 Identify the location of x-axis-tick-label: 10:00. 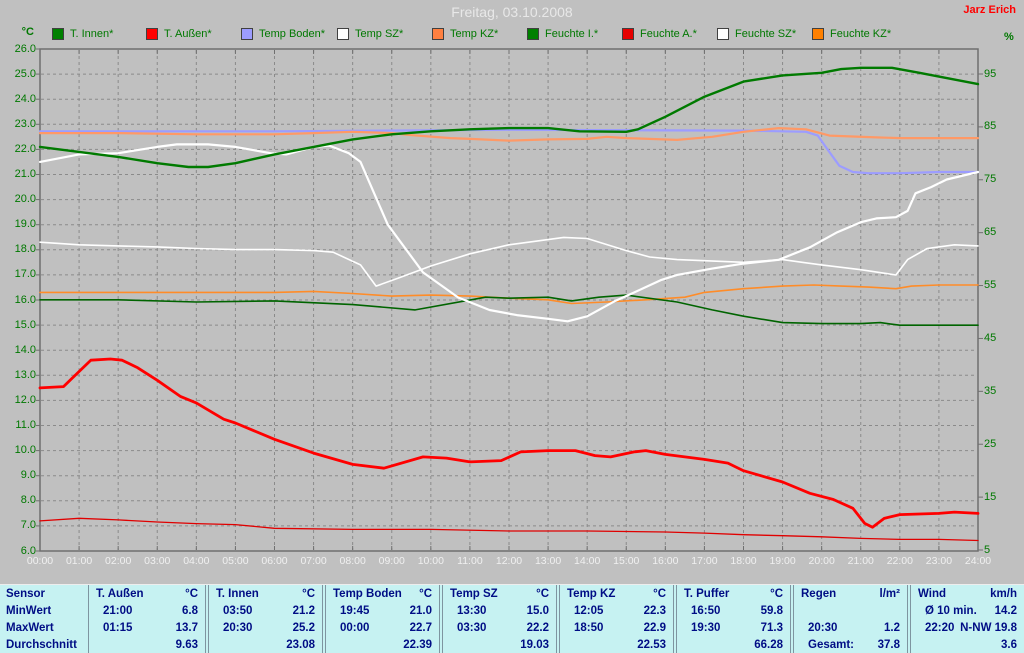
(430, 561).